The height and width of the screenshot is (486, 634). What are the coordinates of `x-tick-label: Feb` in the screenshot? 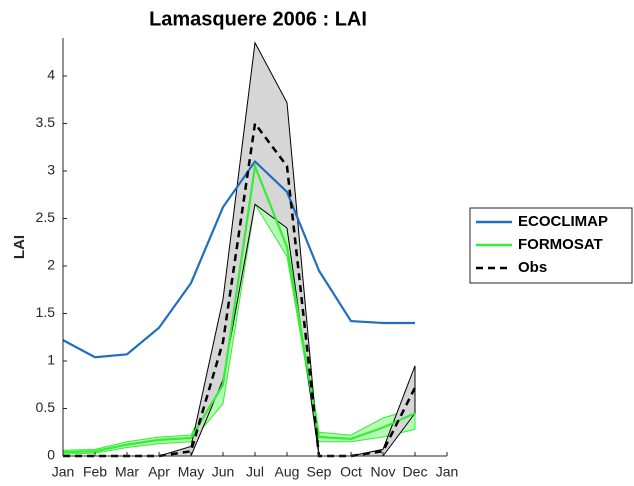 It's located at (95, 472).